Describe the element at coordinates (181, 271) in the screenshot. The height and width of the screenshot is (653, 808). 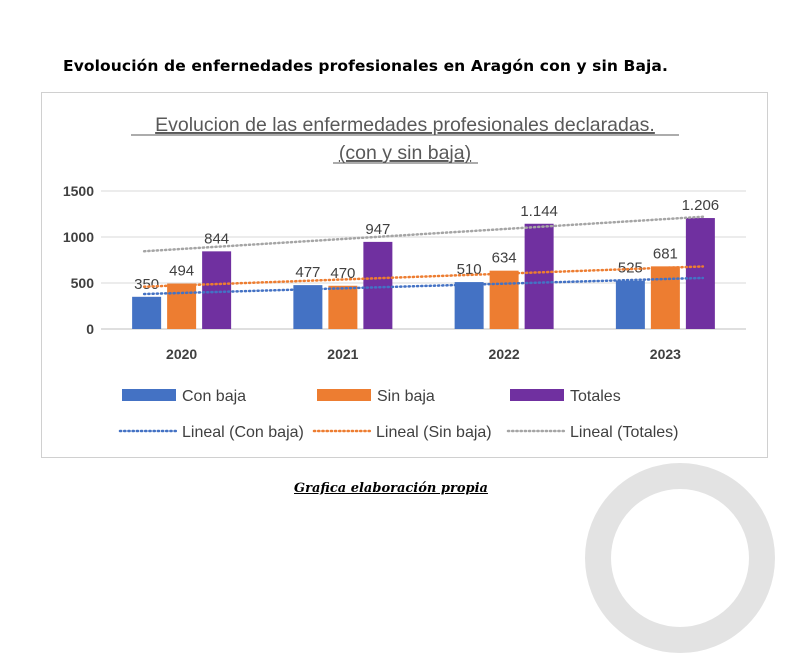
I see `data-label: 494` at that location.